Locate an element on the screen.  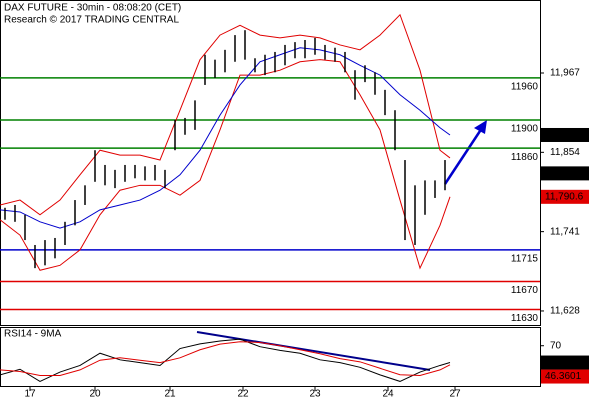
price-tag-label: 11,878.7 is located at coordinates (564, 135).